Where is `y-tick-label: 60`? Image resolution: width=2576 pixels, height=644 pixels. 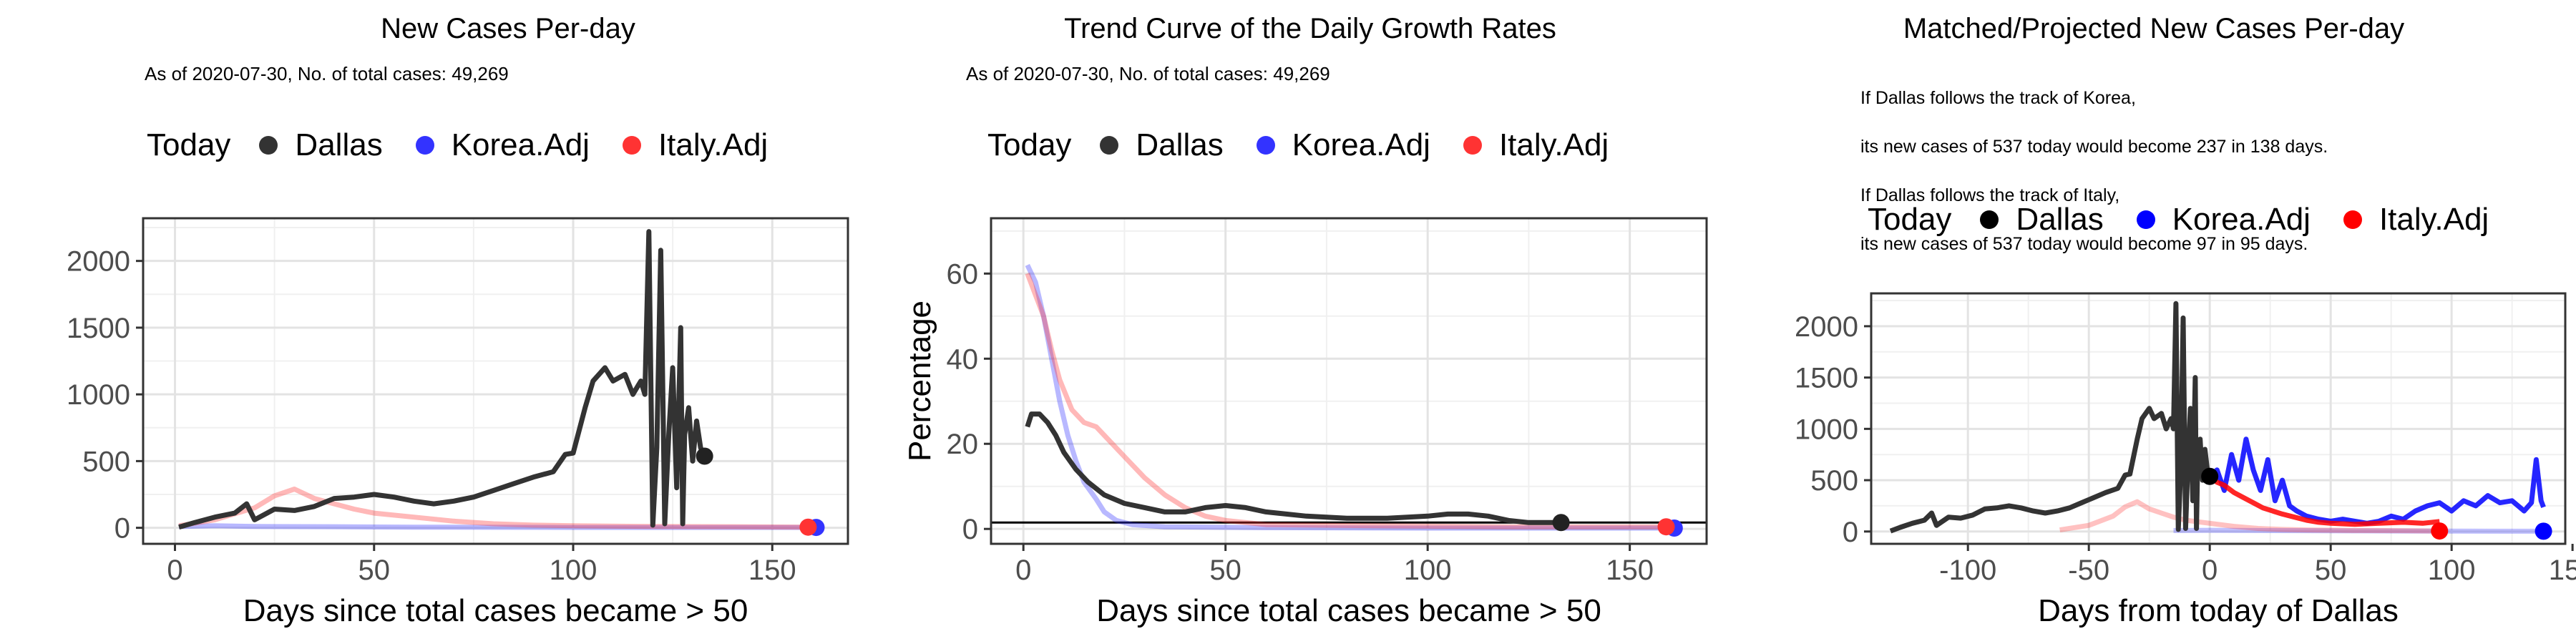
y-tick-label: 60 is located at coordinates (963, 274).